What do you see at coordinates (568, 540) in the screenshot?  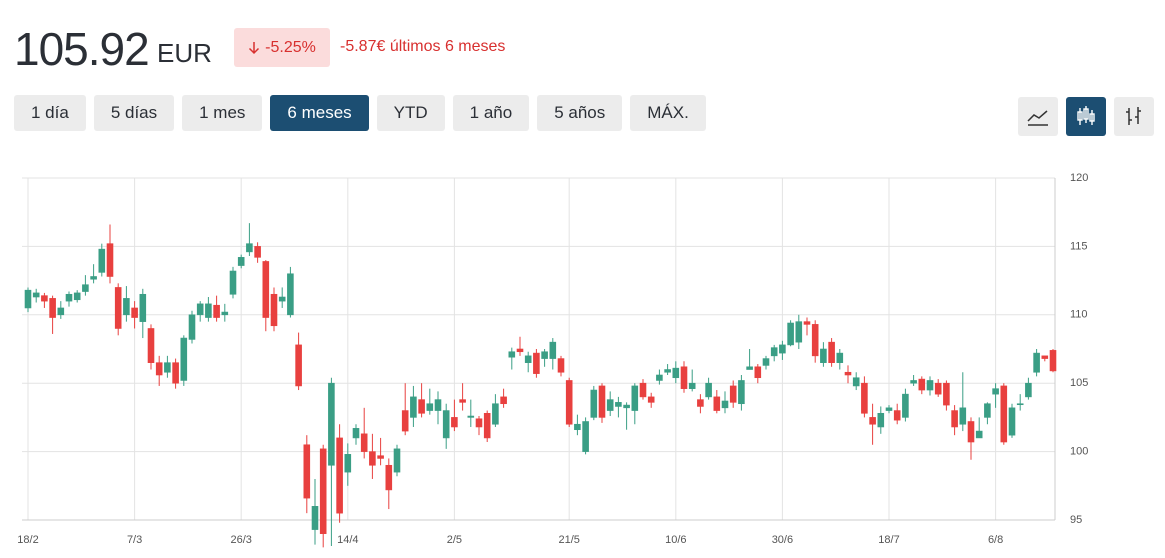 I see `x-tick-label: 21/5` at bounding box center [568, 540].